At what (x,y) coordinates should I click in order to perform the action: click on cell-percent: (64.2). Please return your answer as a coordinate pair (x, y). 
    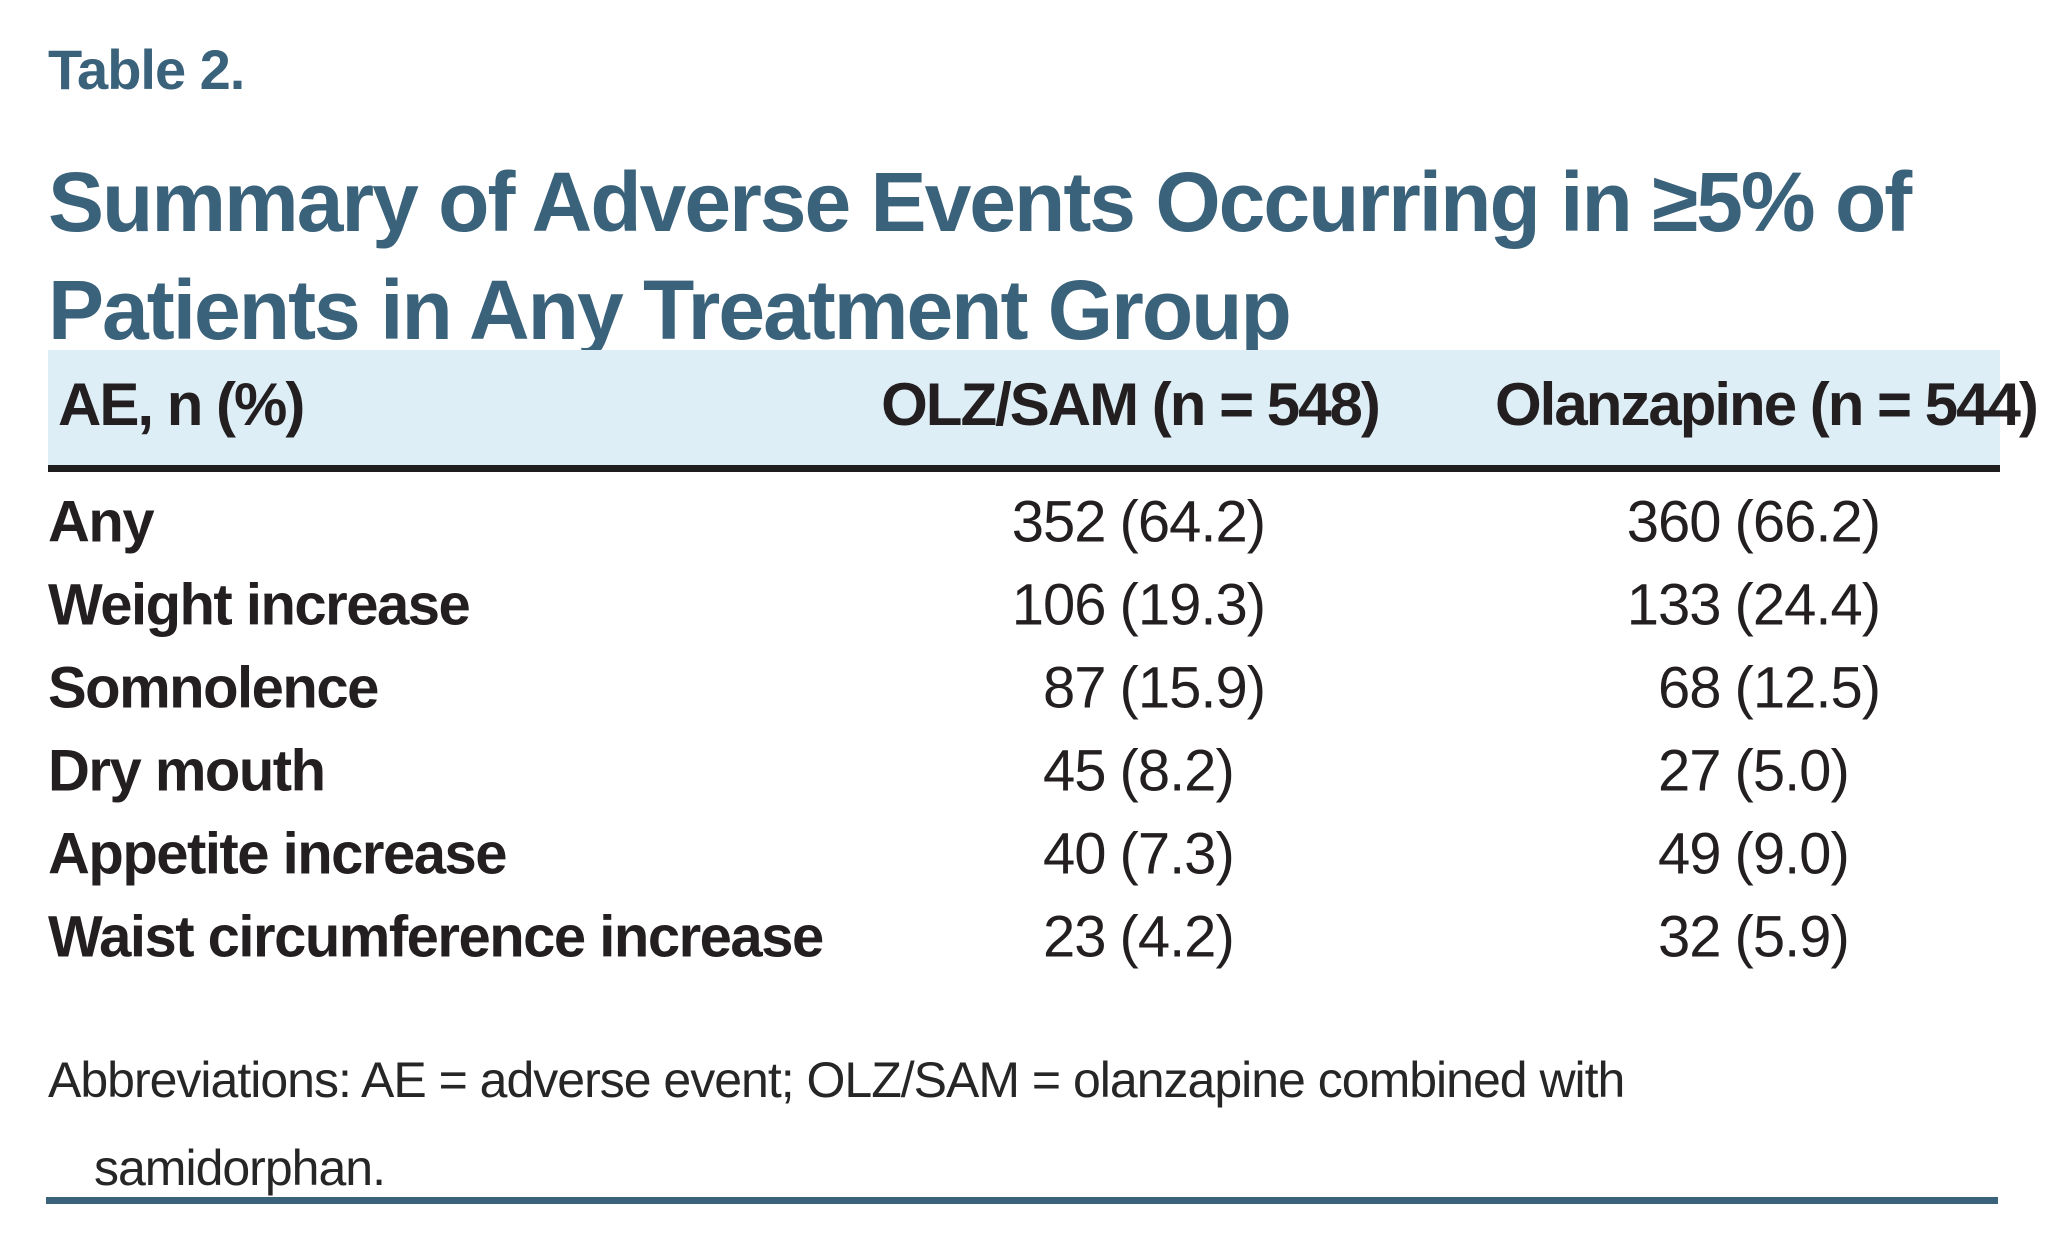
    Looking at the image, I should click on (1193, 521).